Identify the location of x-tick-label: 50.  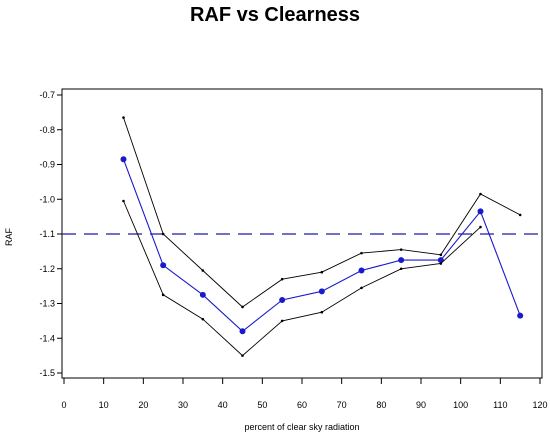
(262, 405).